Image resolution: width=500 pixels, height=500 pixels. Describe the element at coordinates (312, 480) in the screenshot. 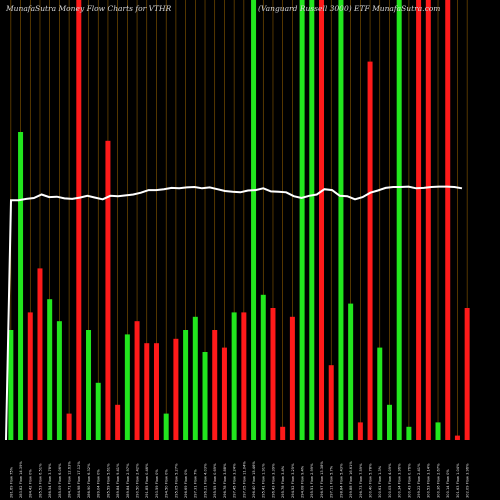

I see `x-tick-label: 295.51 Flow 2.99%` at that location.